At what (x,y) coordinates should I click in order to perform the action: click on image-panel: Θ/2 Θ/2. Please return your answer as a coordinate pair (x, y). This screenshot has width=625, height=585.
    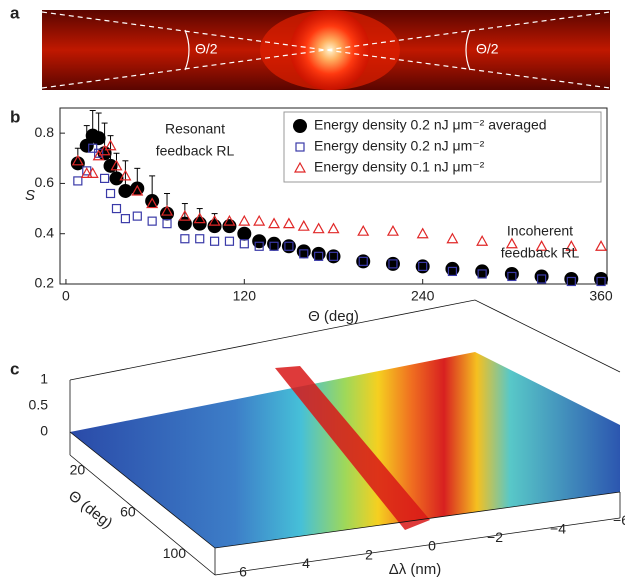
    Looking at the image, I should click on (326, 50).